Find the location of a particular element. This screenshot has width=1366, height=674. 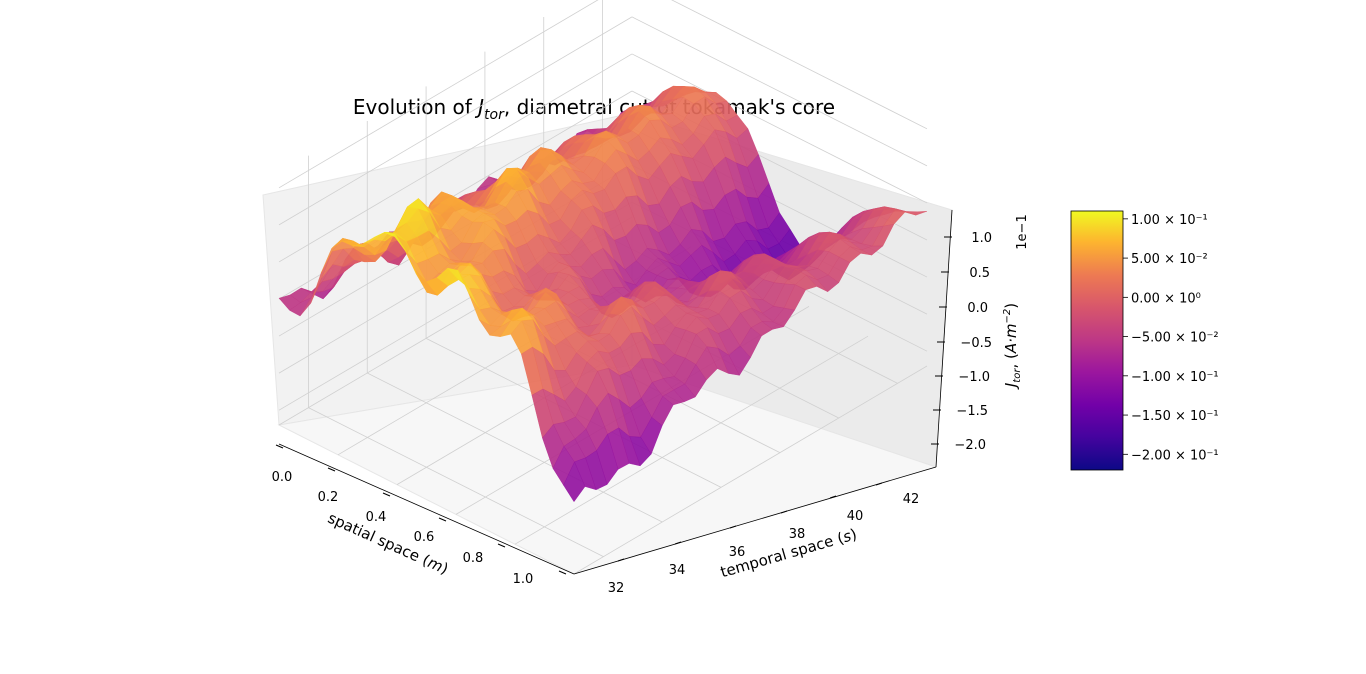

y-tick-label: 38 is located at coordinates (797, 534).